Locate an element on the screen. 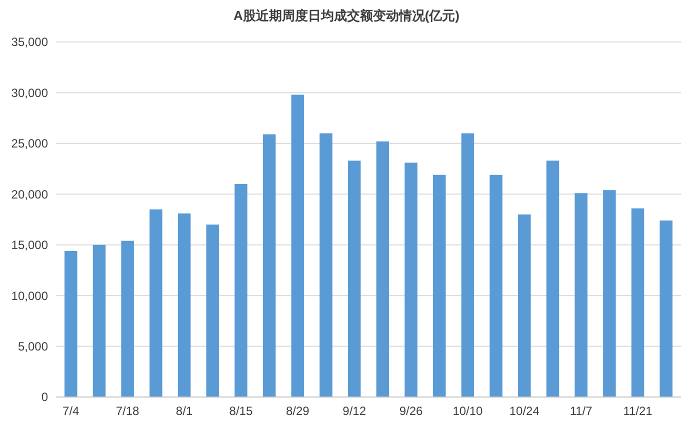  x-tick-label: 8/29 is located at coordinates (298, 411).